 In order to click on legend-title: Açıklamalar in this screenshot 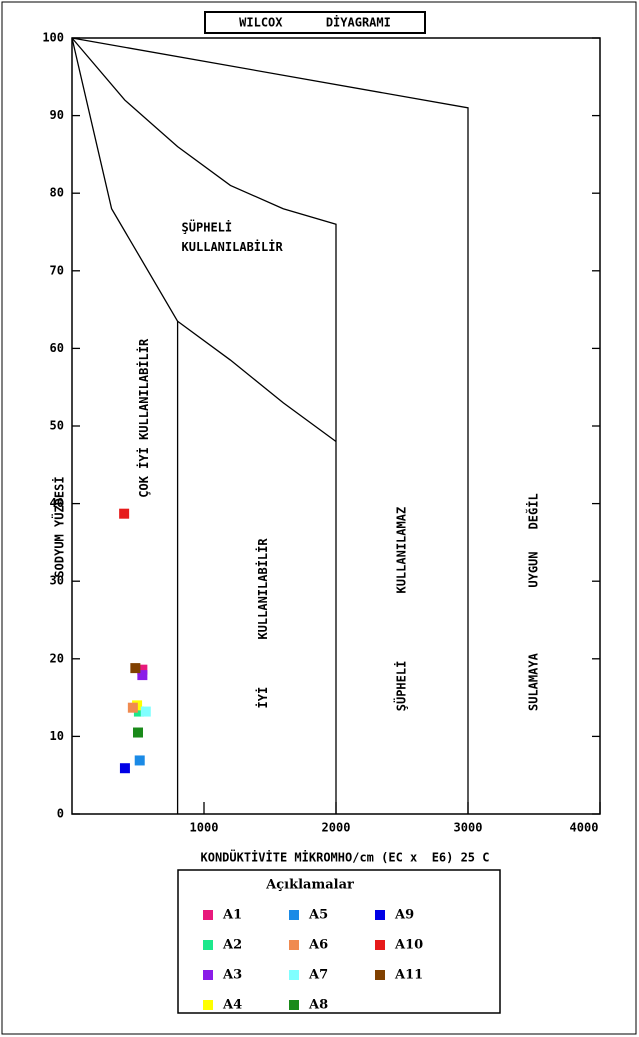, I will do `click(309, 885)`.